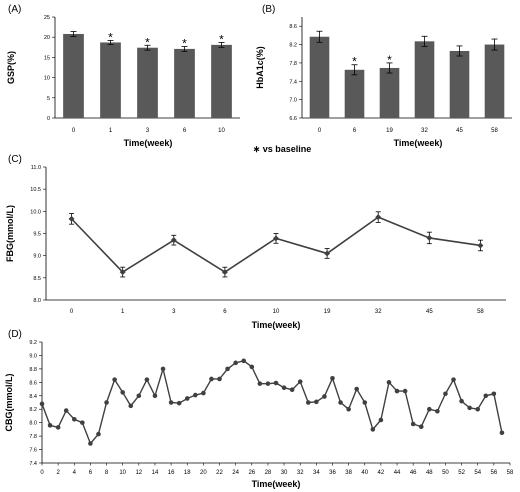  I want to click on x-tick-label: 8, so click(107, 473).